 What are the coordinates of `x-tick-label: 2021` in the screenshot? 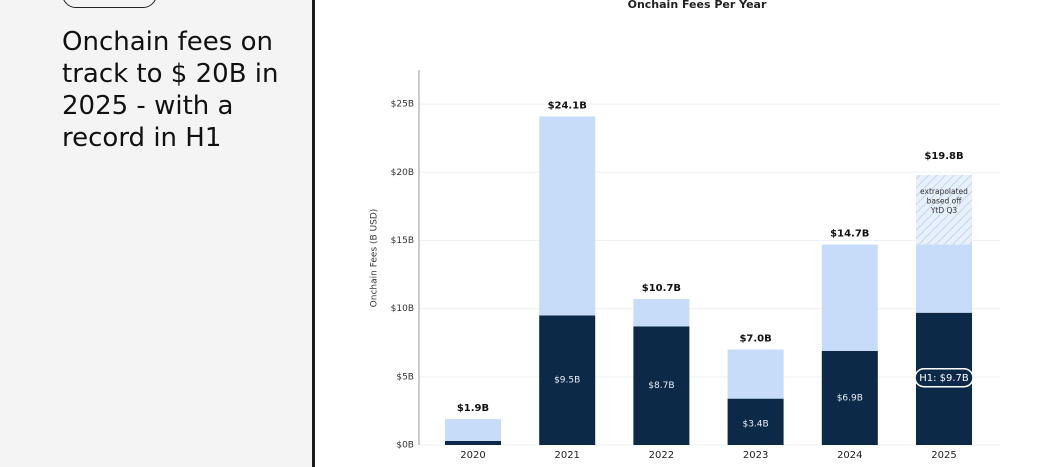 It's located at (566, 455).